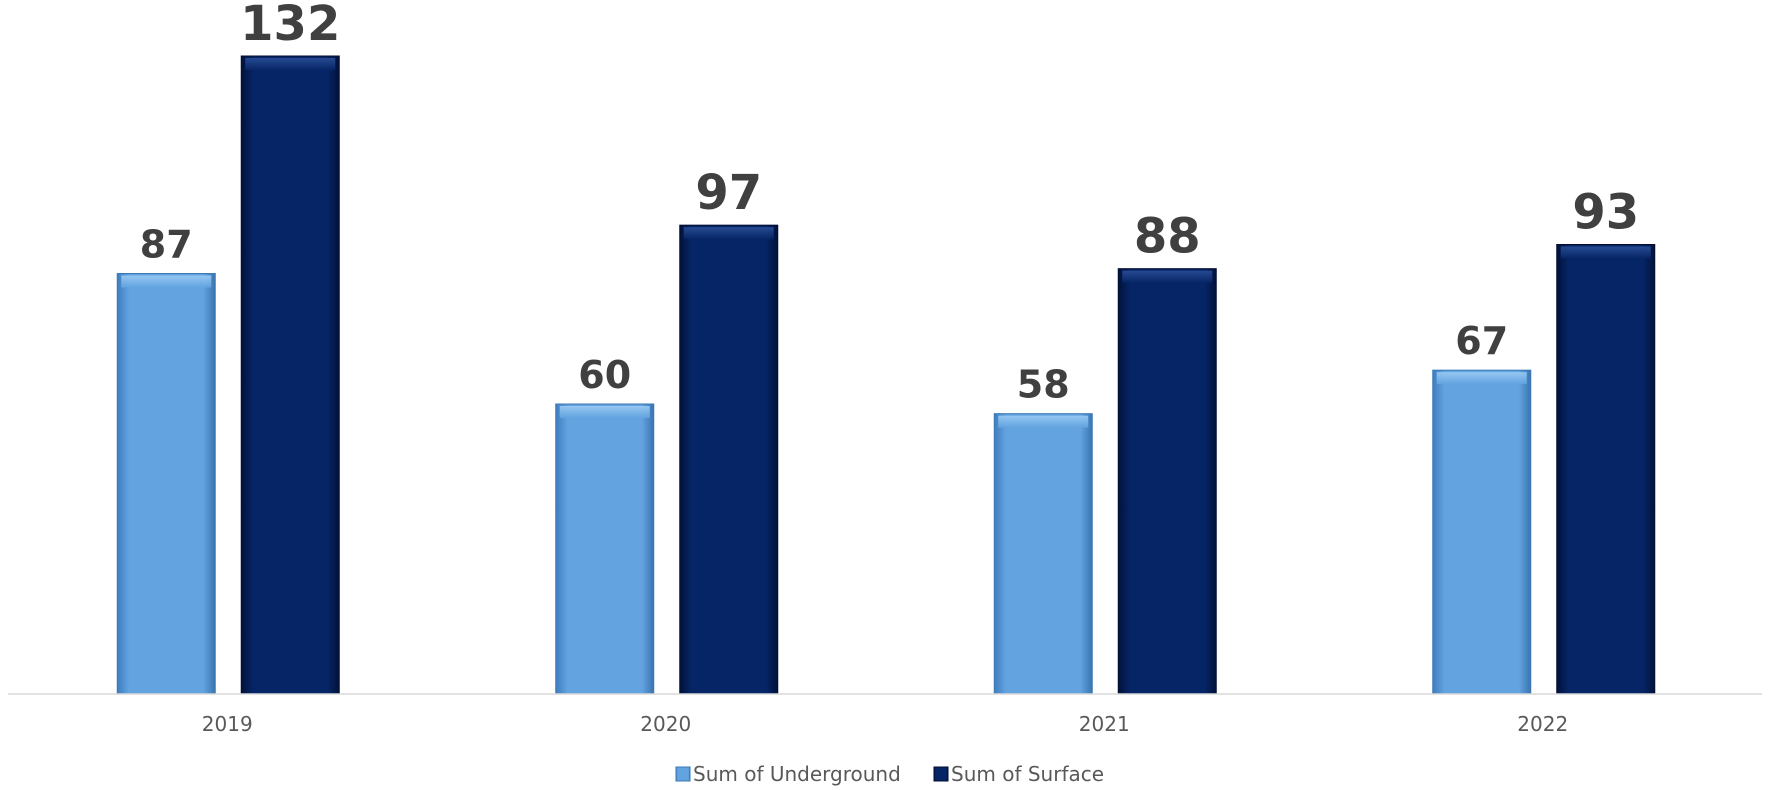  What do you see at coordinates (1481, 341) in the screenshot?
I see `data-label-underground-2022: 67` at bounding box center [1481, 341].